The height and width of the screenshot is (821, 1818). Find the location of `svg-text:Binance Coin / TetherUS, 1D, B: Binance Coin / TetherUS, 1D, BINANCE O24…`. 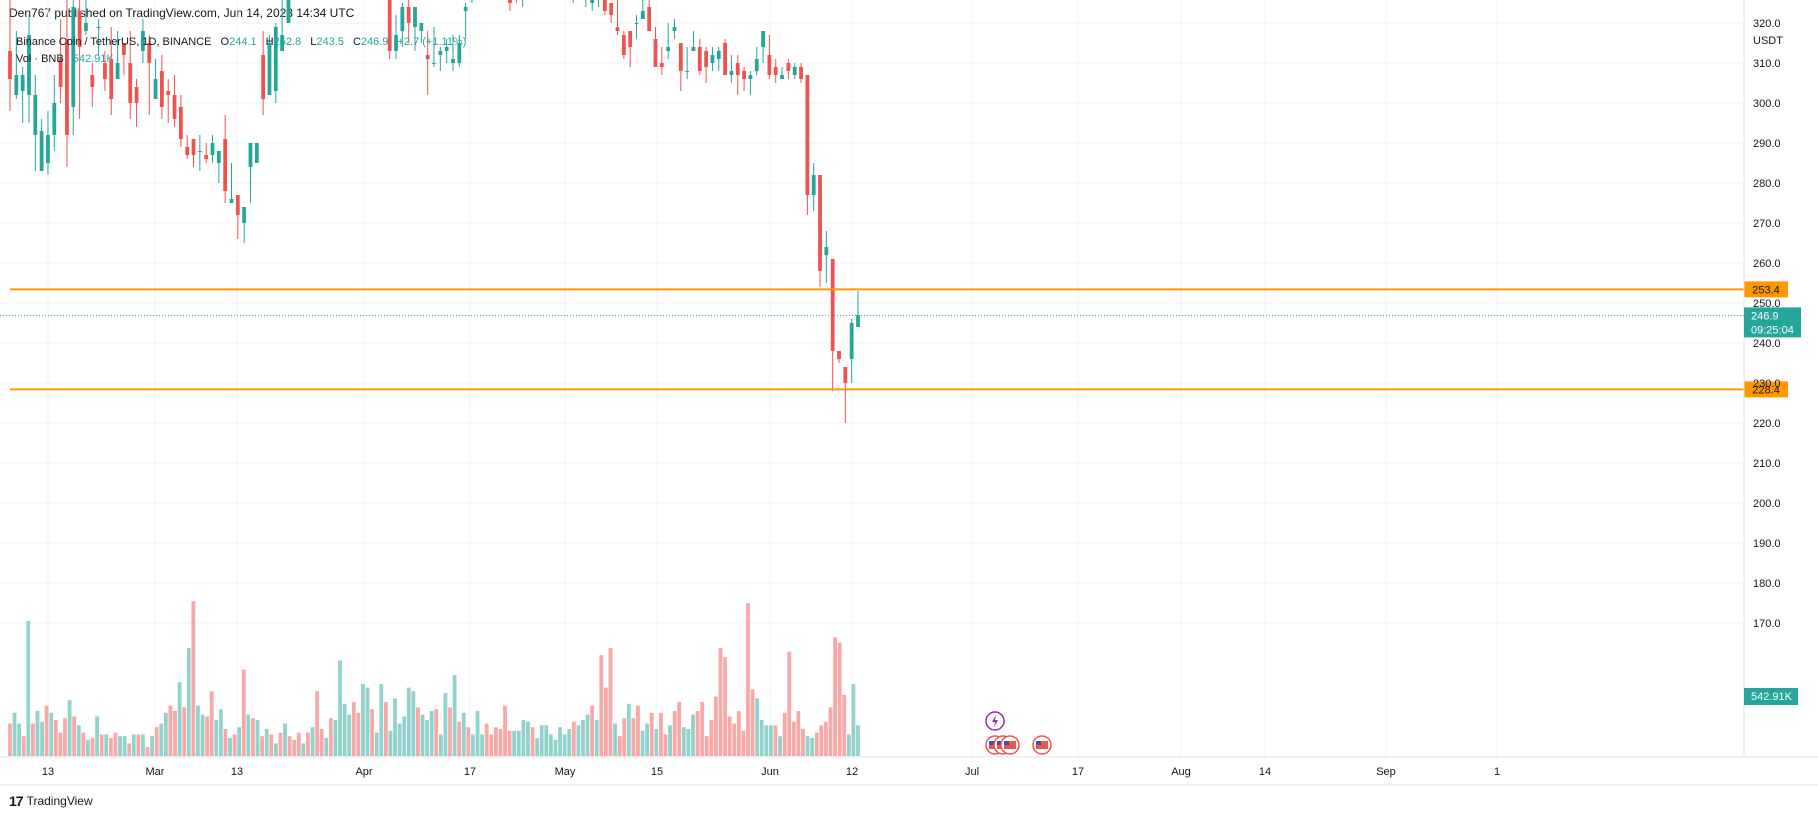

svg-text:Binance Coin / TetherUS, 1D, B: Binance Coin / TetherUS, 1D, BINANCE O24… is located at coordinates (241, 42).